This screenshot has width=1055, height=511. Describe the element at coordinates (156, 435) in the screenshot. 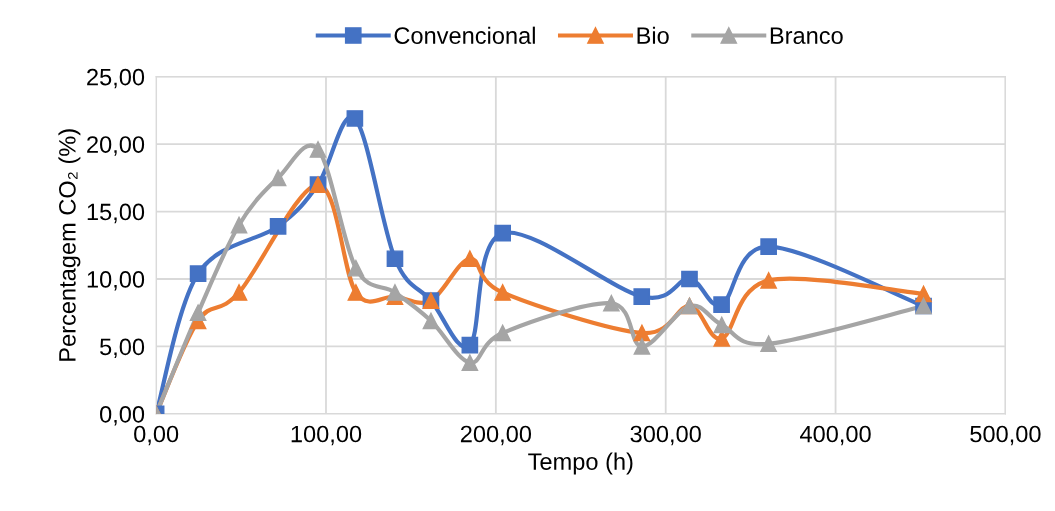

I see `x-tick-label: 0,00` at that location.